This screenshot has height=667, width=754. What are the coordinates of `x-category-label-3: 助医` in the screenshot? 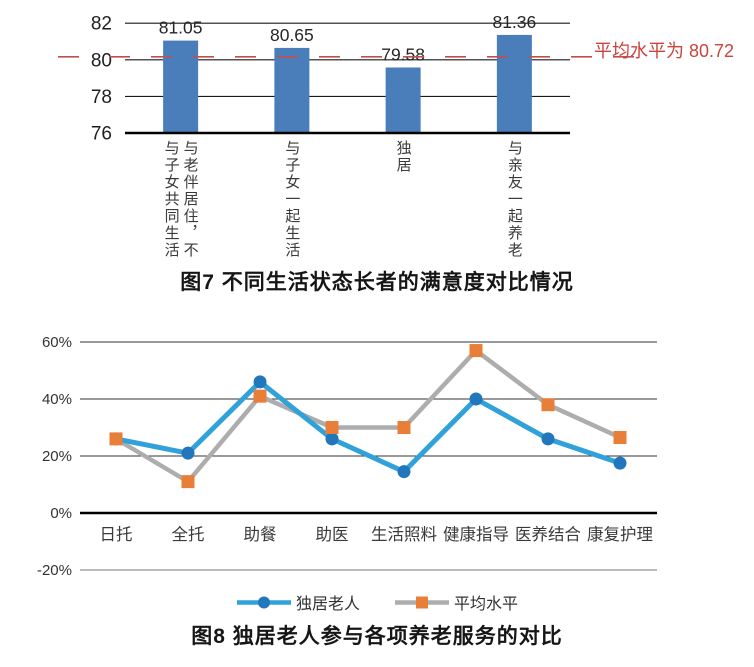 It's located at (332, 534).